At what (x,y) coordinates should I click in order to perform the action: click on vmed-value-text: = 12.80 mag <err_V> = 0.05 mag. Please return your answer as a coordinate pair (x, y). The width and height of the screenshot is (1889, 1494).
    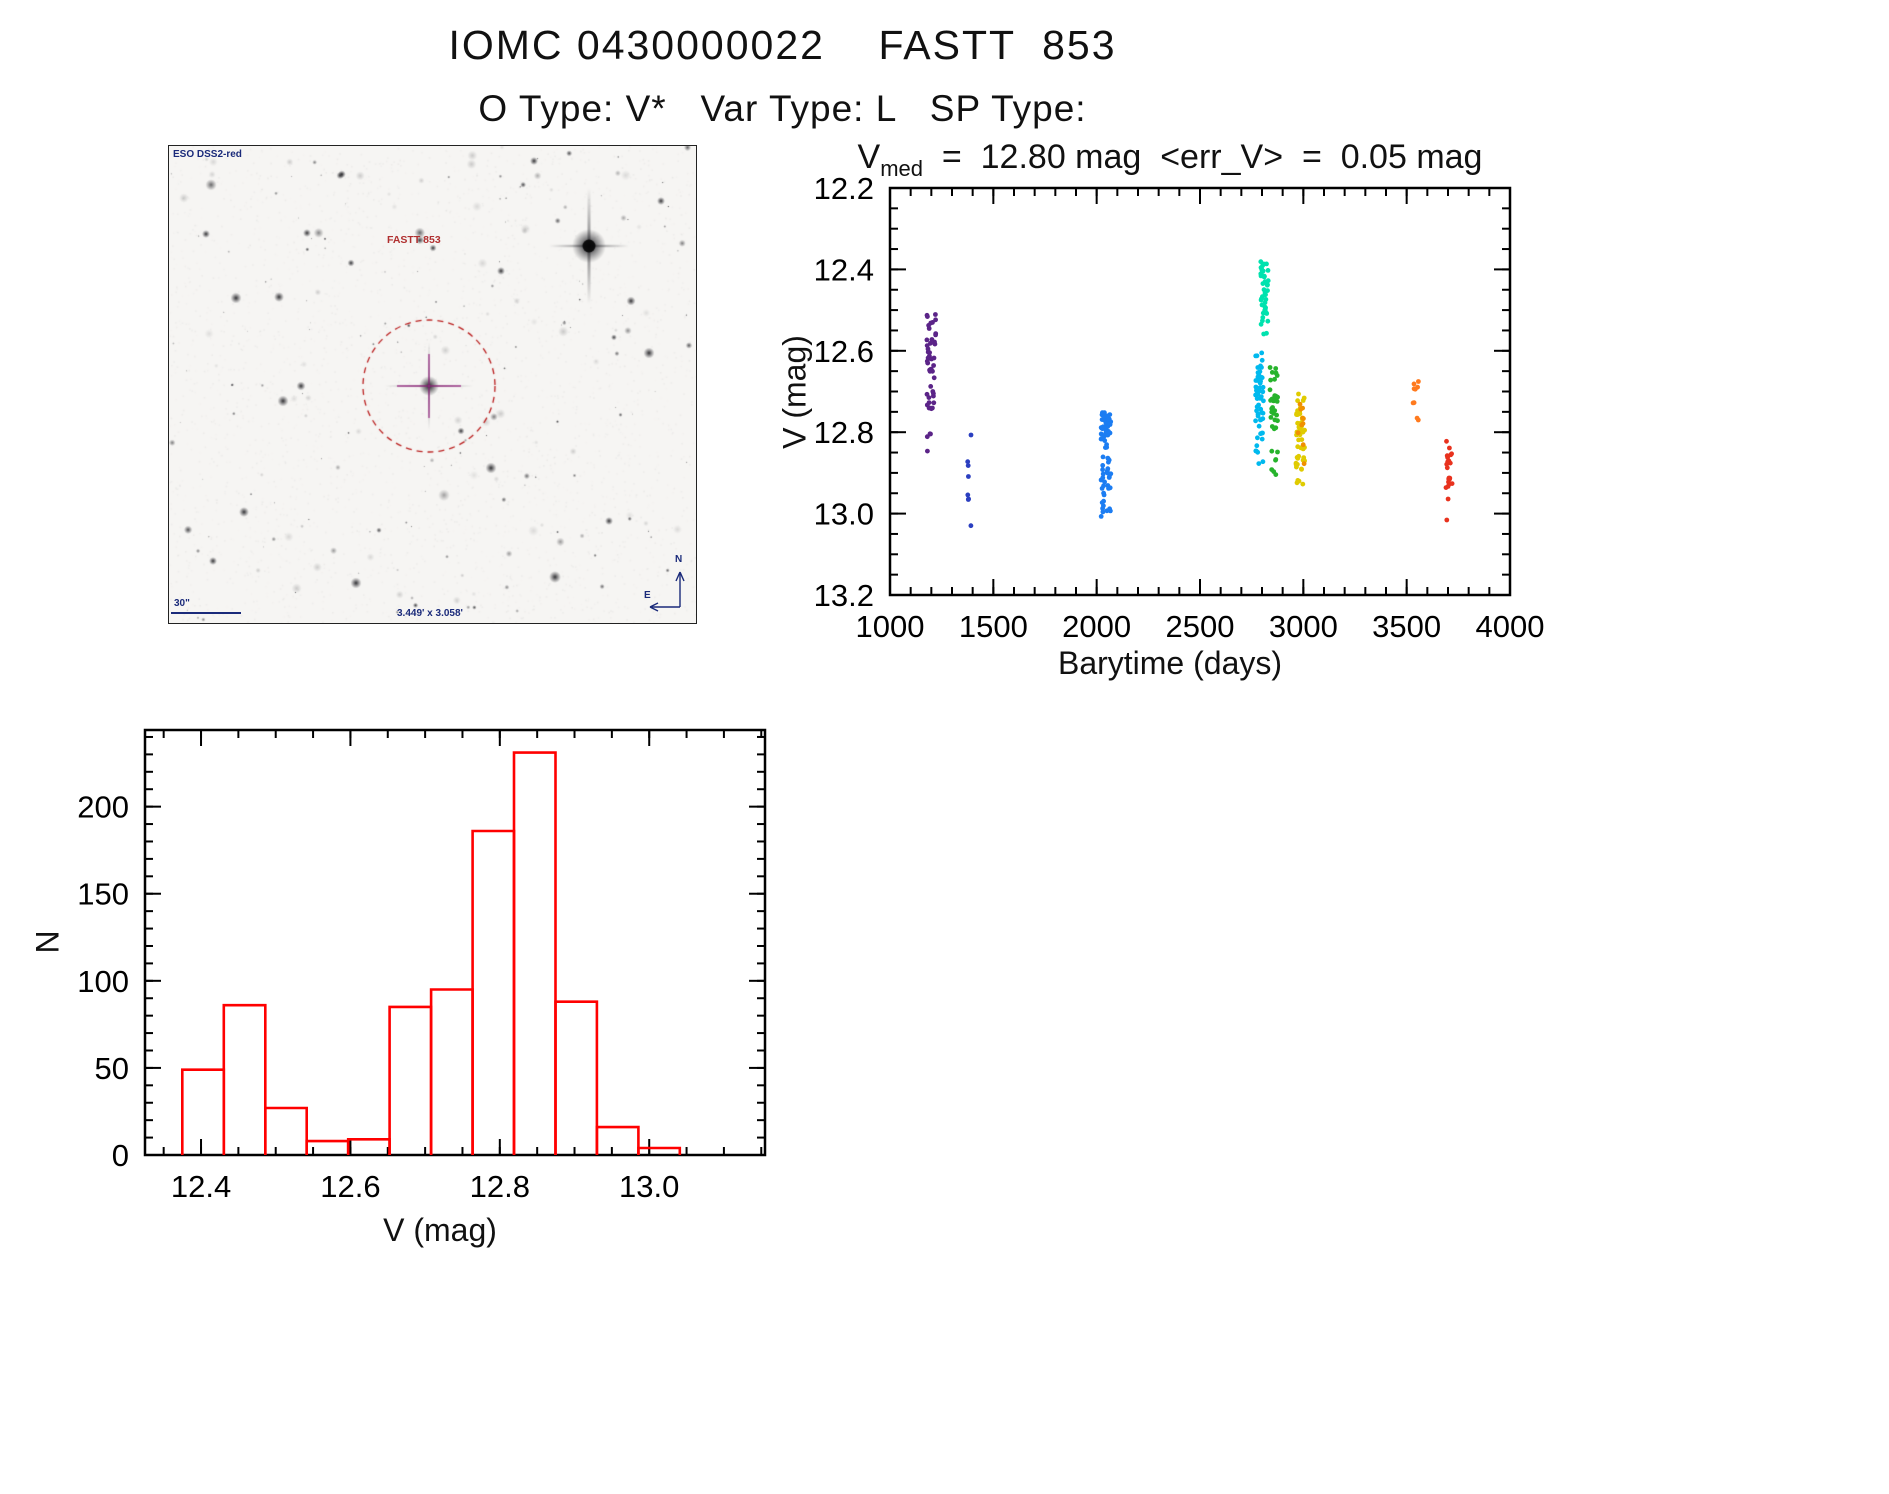
    Looking at the image, I should click on (1203, 157).